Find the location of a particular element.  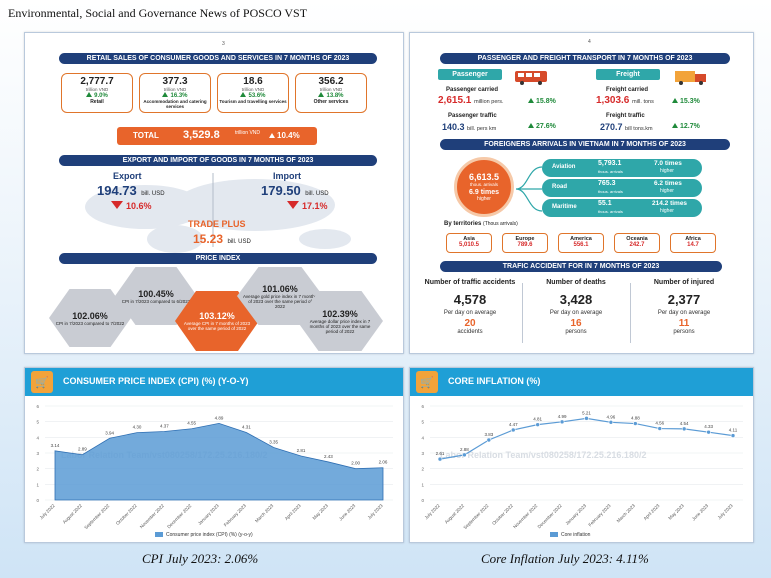

card-value: 356.2 is located at coordinates (331, 81).